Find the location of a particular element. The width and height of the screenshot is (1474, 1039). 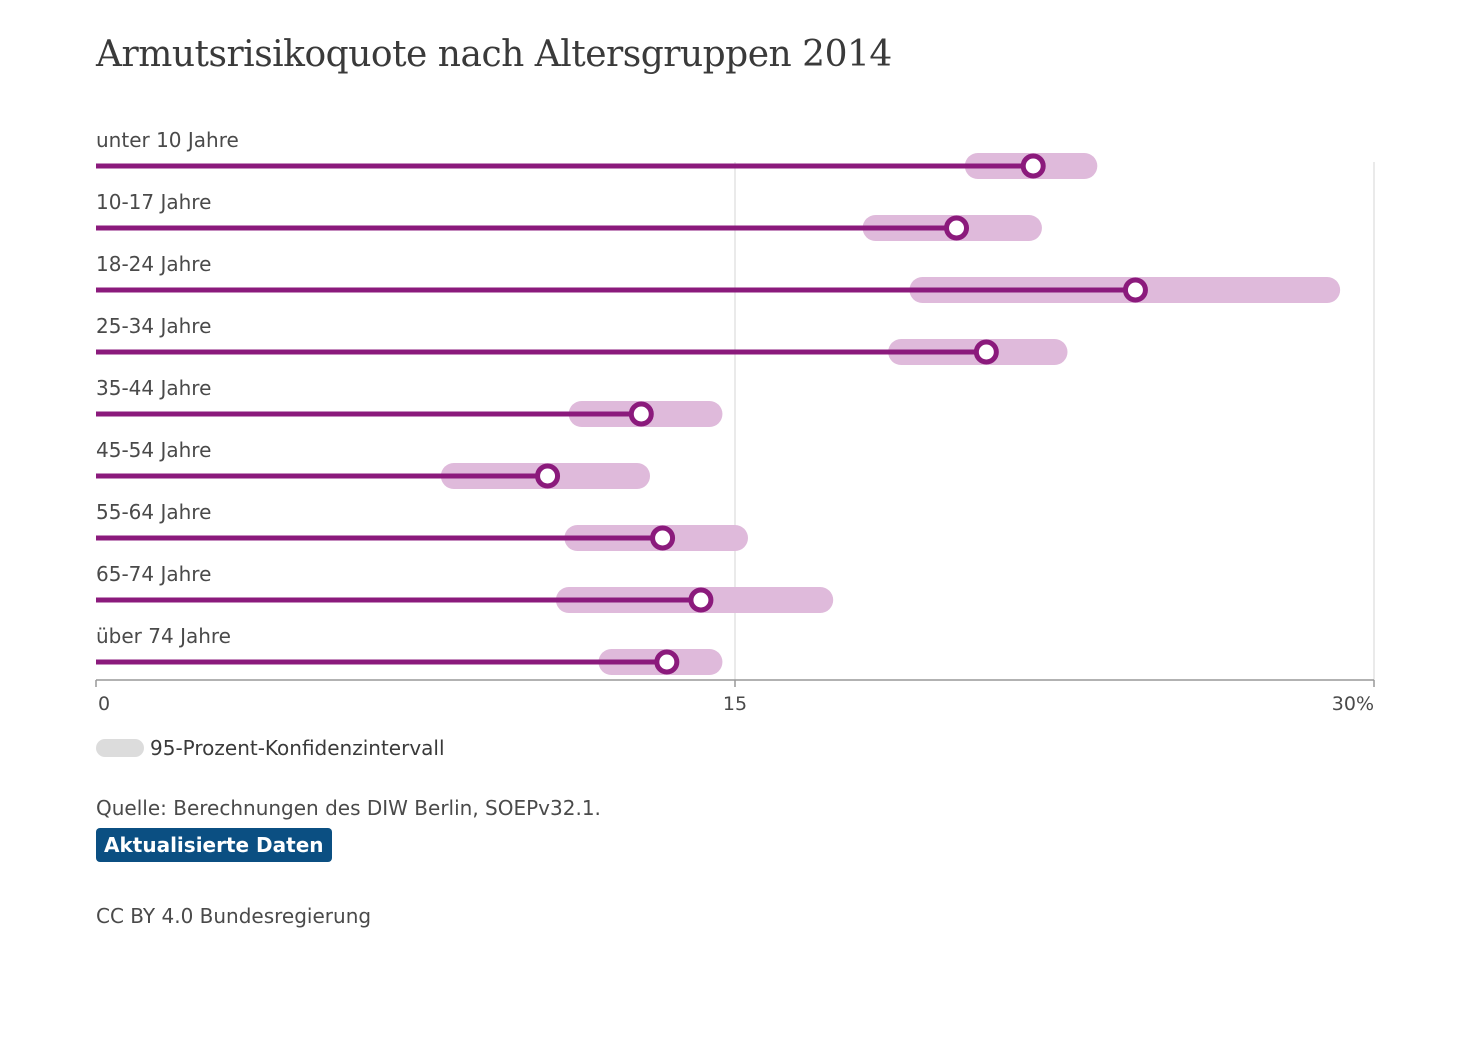

row-label: 65-74 Jahre is located at coordinates (153, 574).